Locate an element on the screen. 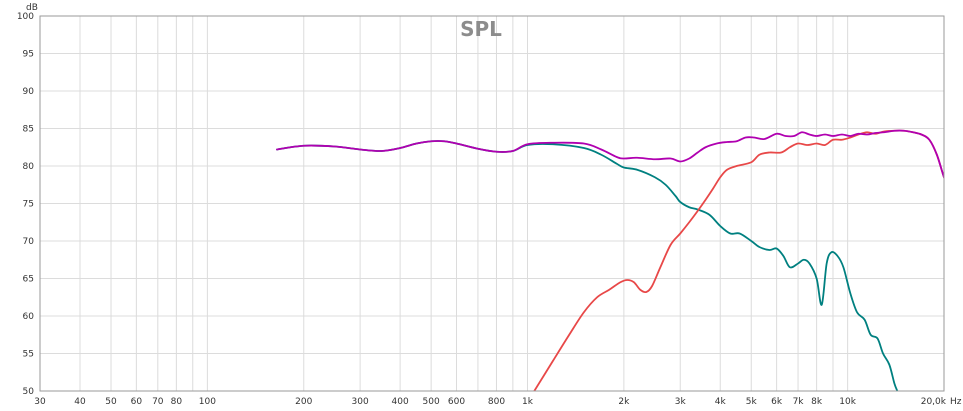 This screenshot has height=411, width=963. x-tick-label: 40 is located at coordinates (80, 402).